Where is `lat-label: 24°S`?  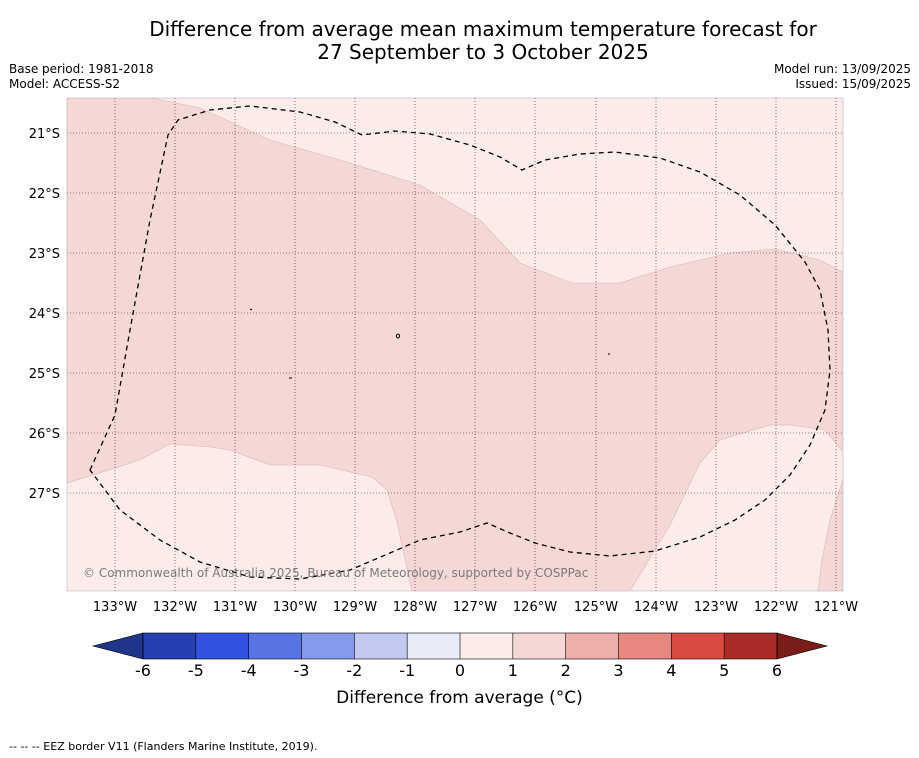
lat-label: 24°S is located at coordinates (44, 314).